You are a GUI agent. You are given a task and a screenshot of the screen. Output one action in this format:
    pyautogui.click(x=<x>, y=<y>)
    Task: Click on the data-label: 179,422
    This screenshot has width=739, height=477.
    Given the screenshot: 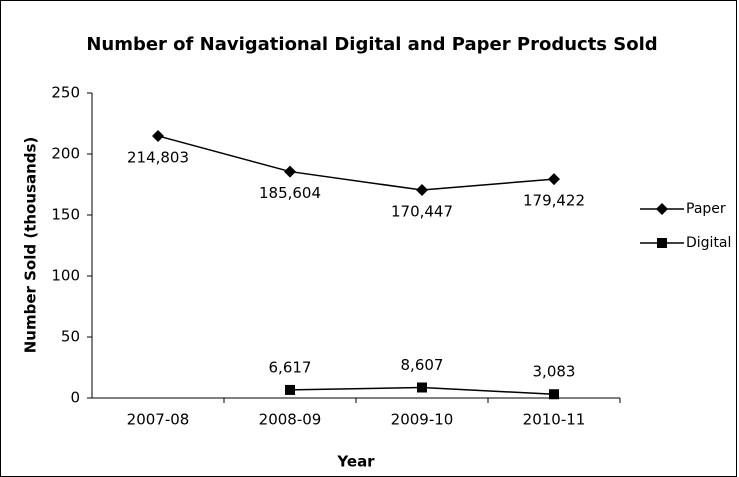 What is the action you would take?
    pyautogui.click(x=554, y=201)
    